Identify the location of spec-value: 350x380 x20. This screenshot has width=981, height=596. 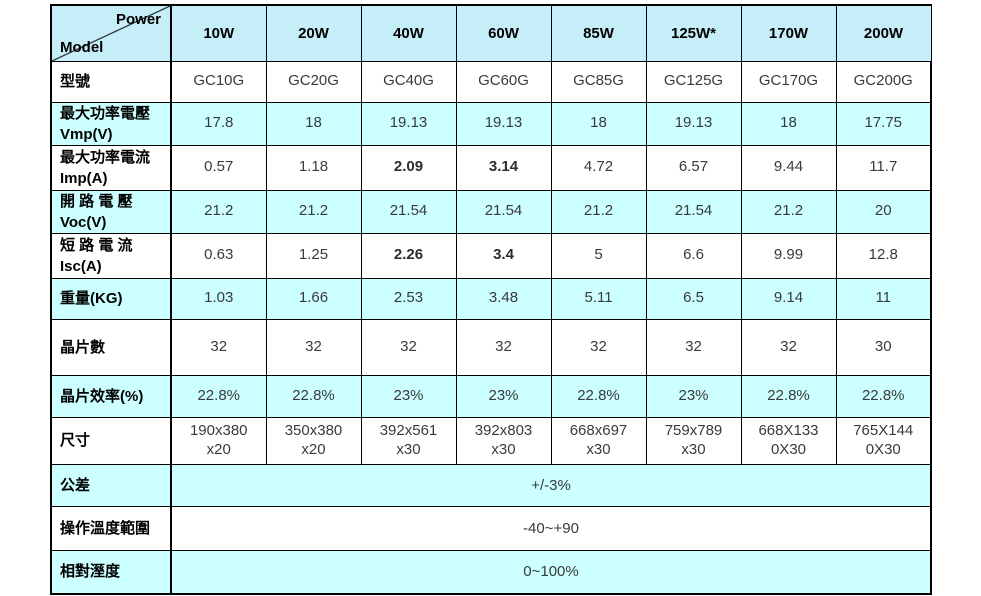
(313, 440).